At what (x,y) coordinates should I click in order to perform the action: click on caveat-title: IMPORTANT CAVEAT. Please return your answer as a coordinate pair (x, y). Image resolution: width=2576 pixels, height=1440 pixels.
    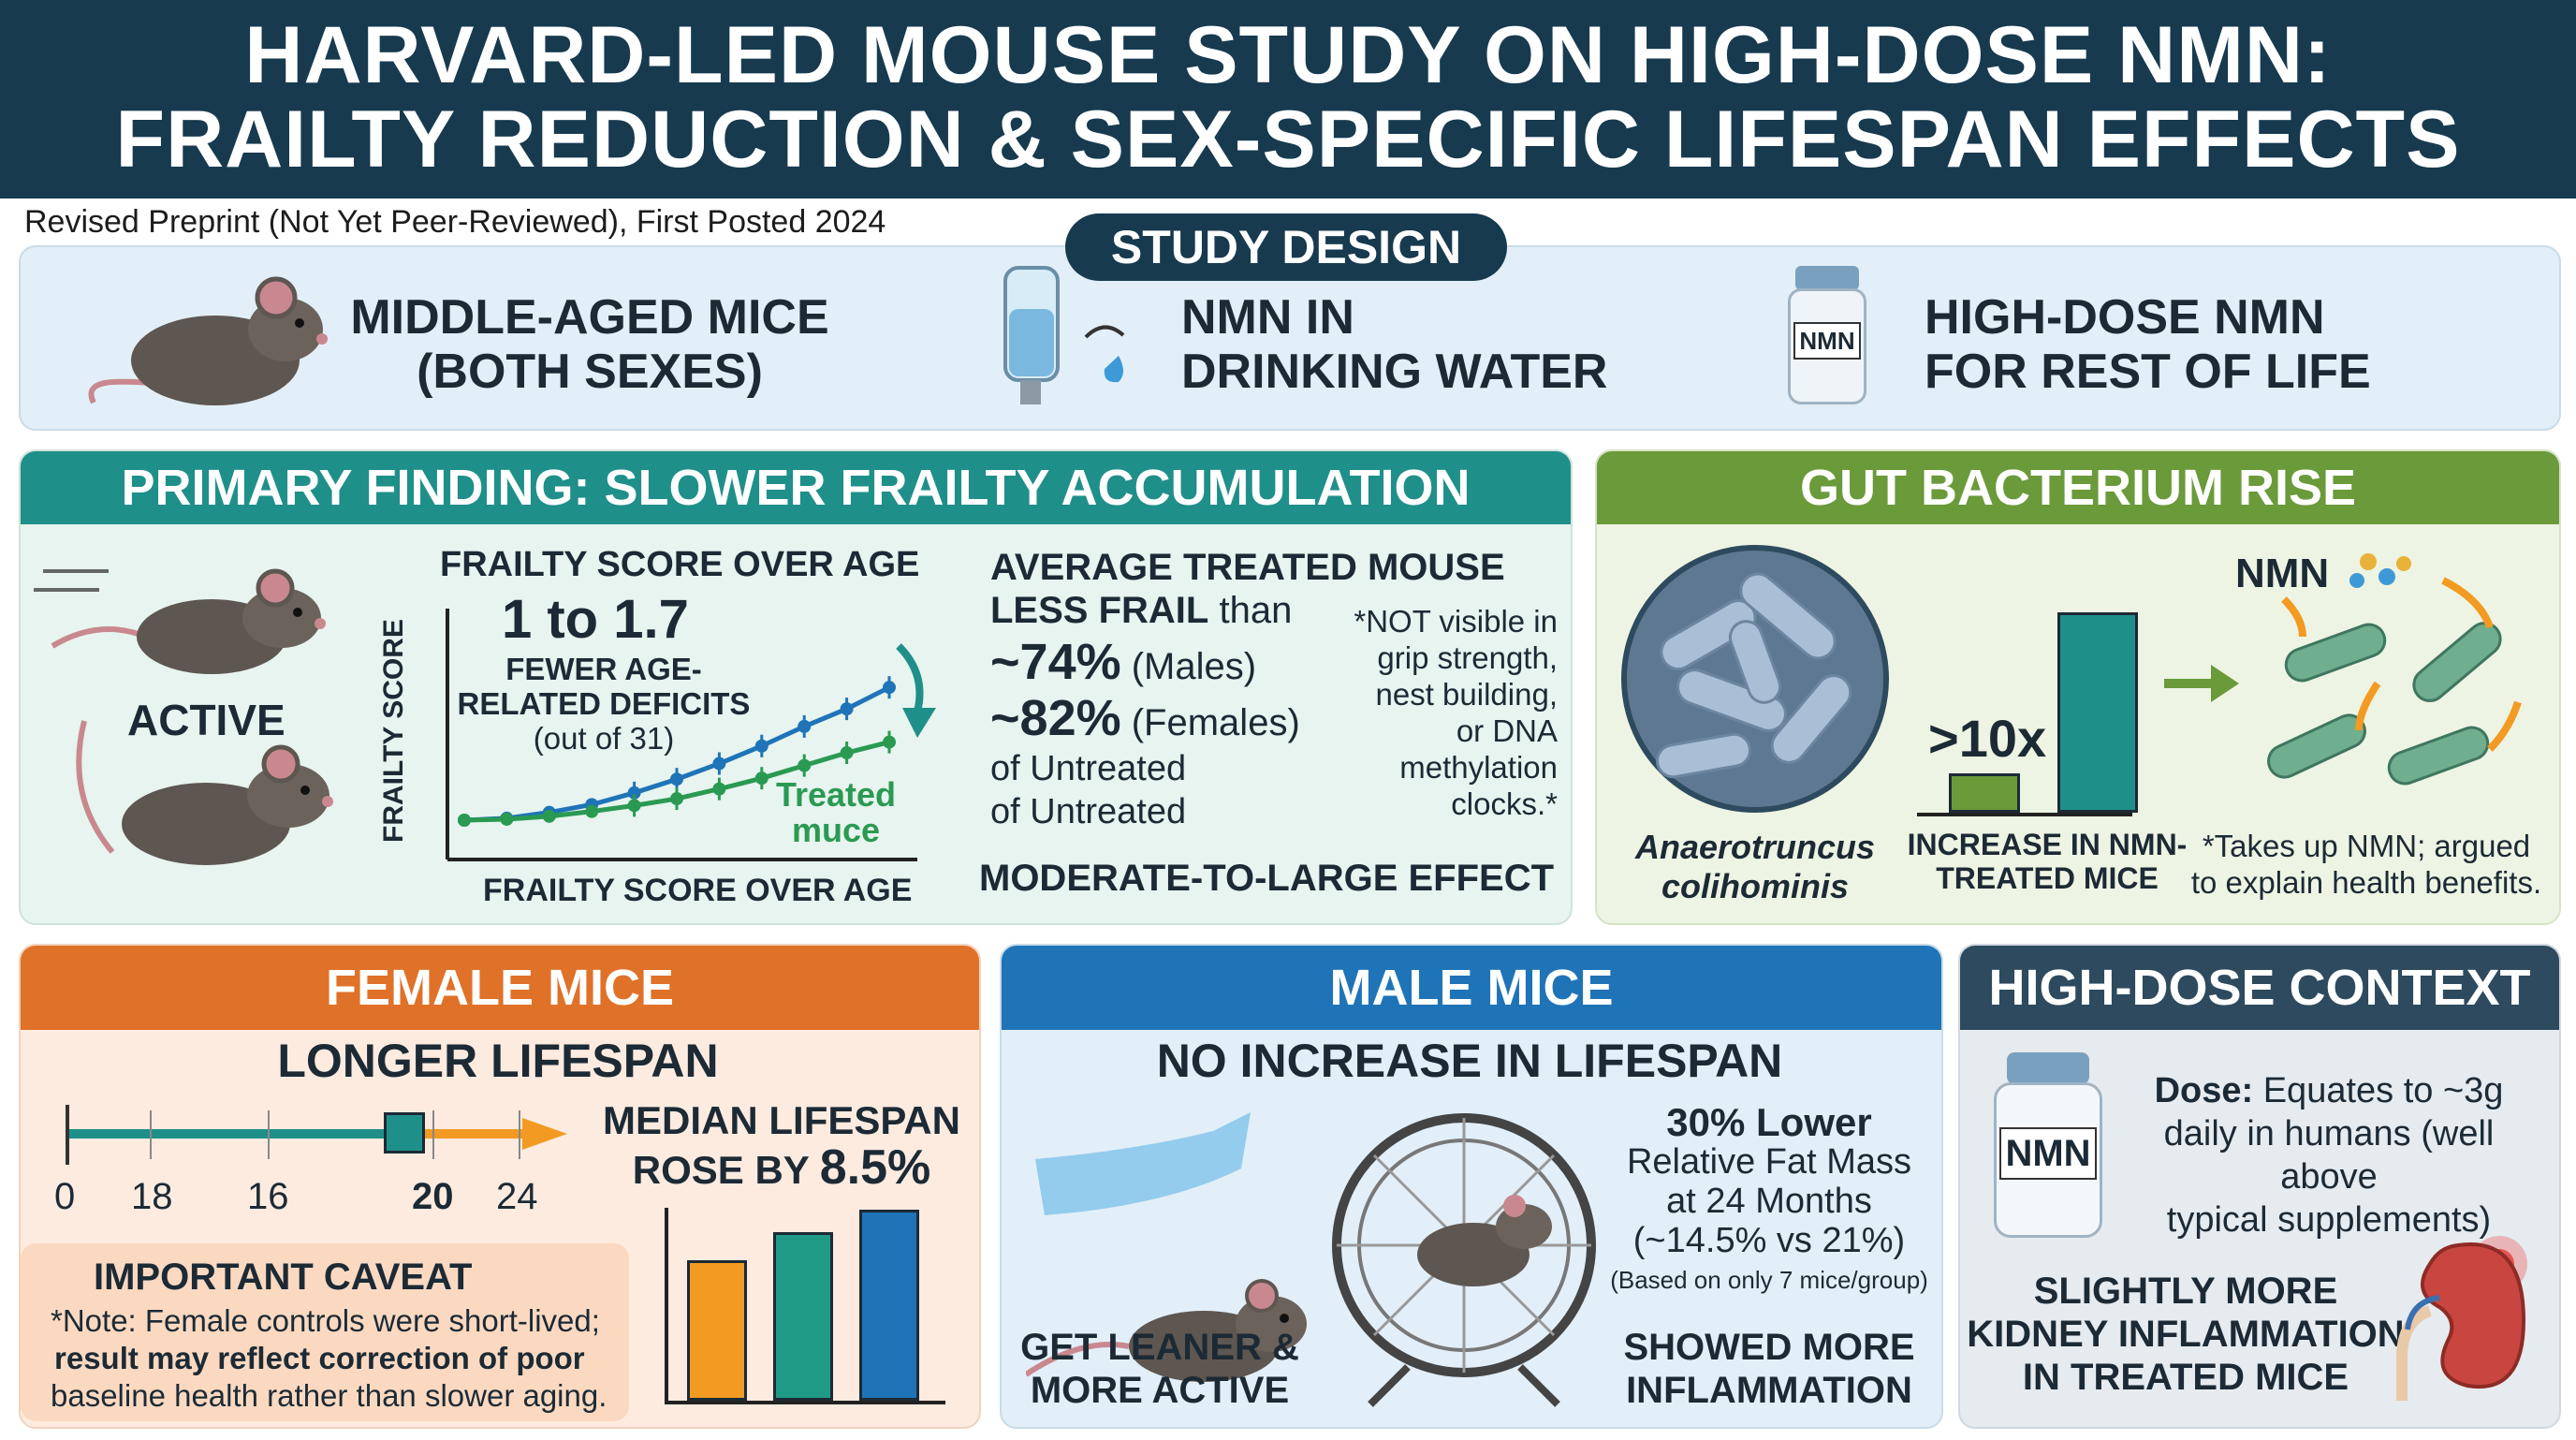
    Looking at the image, I should click on (283, 1277).